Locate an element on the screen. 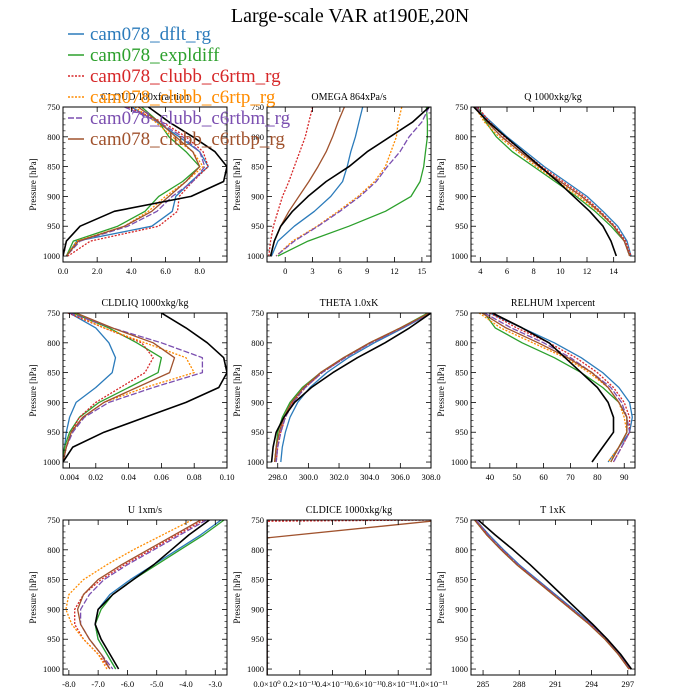 The width and height of the screenshot is (700, 700). legend-item: cam078_clubb_c6rtbp_rg is located at coordinates (176, 139).